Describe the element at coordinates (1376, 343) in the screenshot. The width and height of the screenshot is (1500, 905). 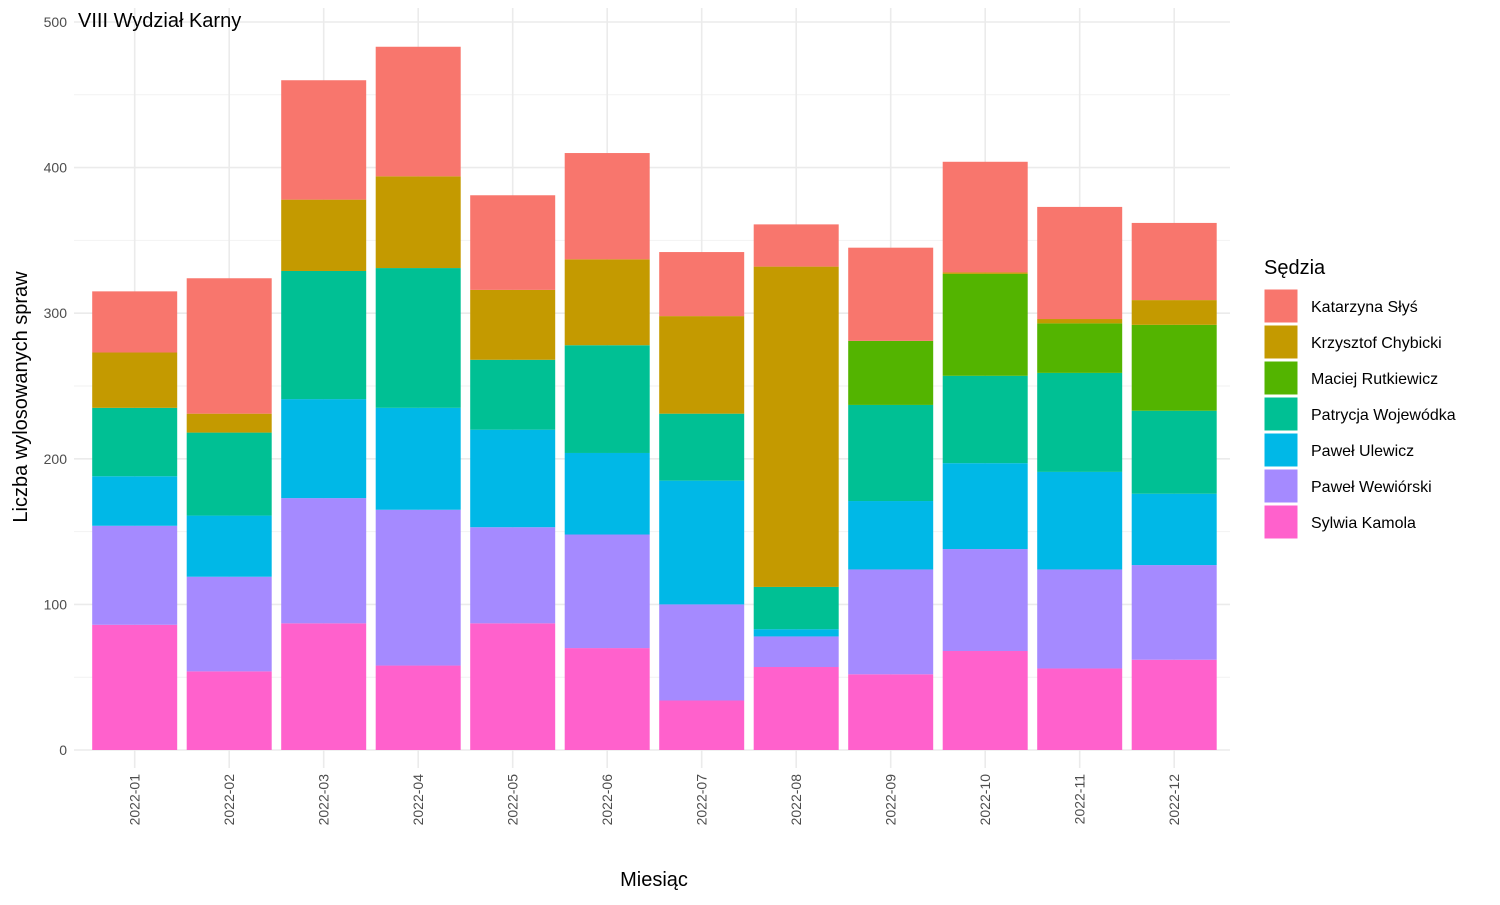
I see `legend-label: Krzysztof Chybicki` at that location.